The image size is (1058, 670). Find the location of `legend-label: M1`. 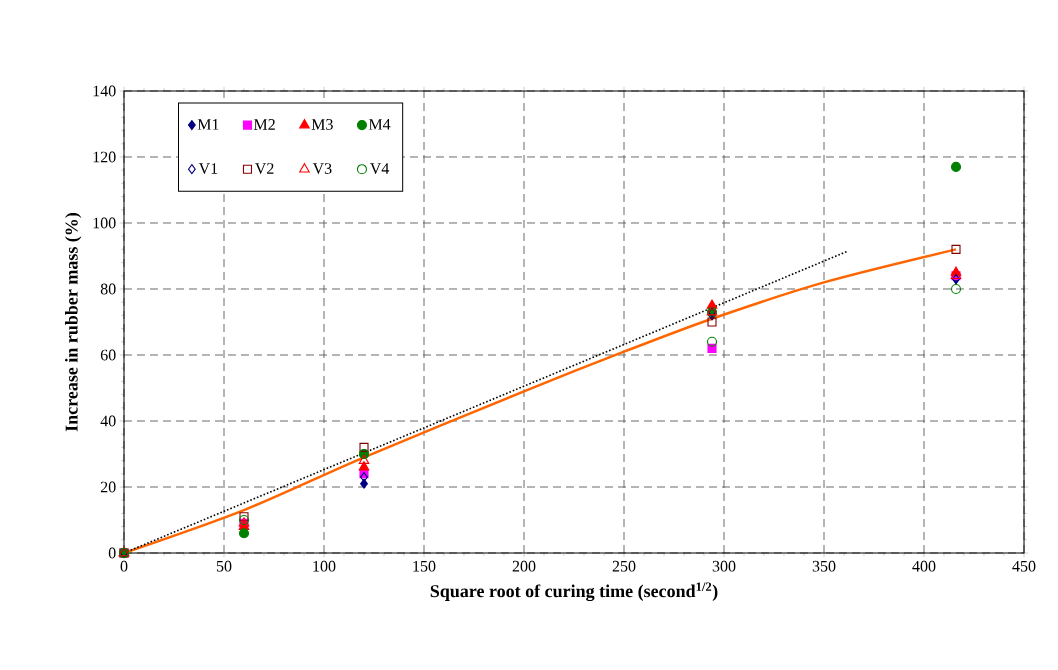

legend-label: M1 is located at coordinates (208, 124).